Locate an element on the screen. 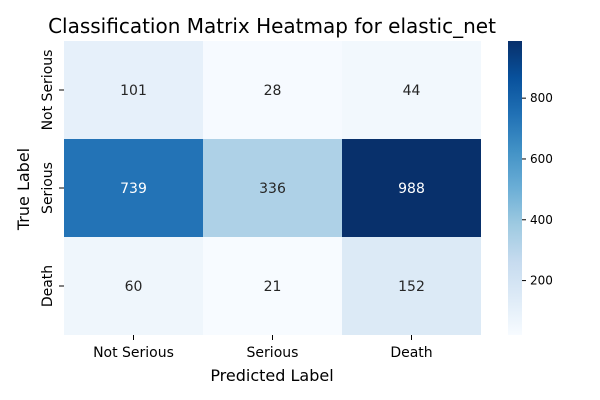  y-tick-label: Not Serious is located at coordinates (48, 90).